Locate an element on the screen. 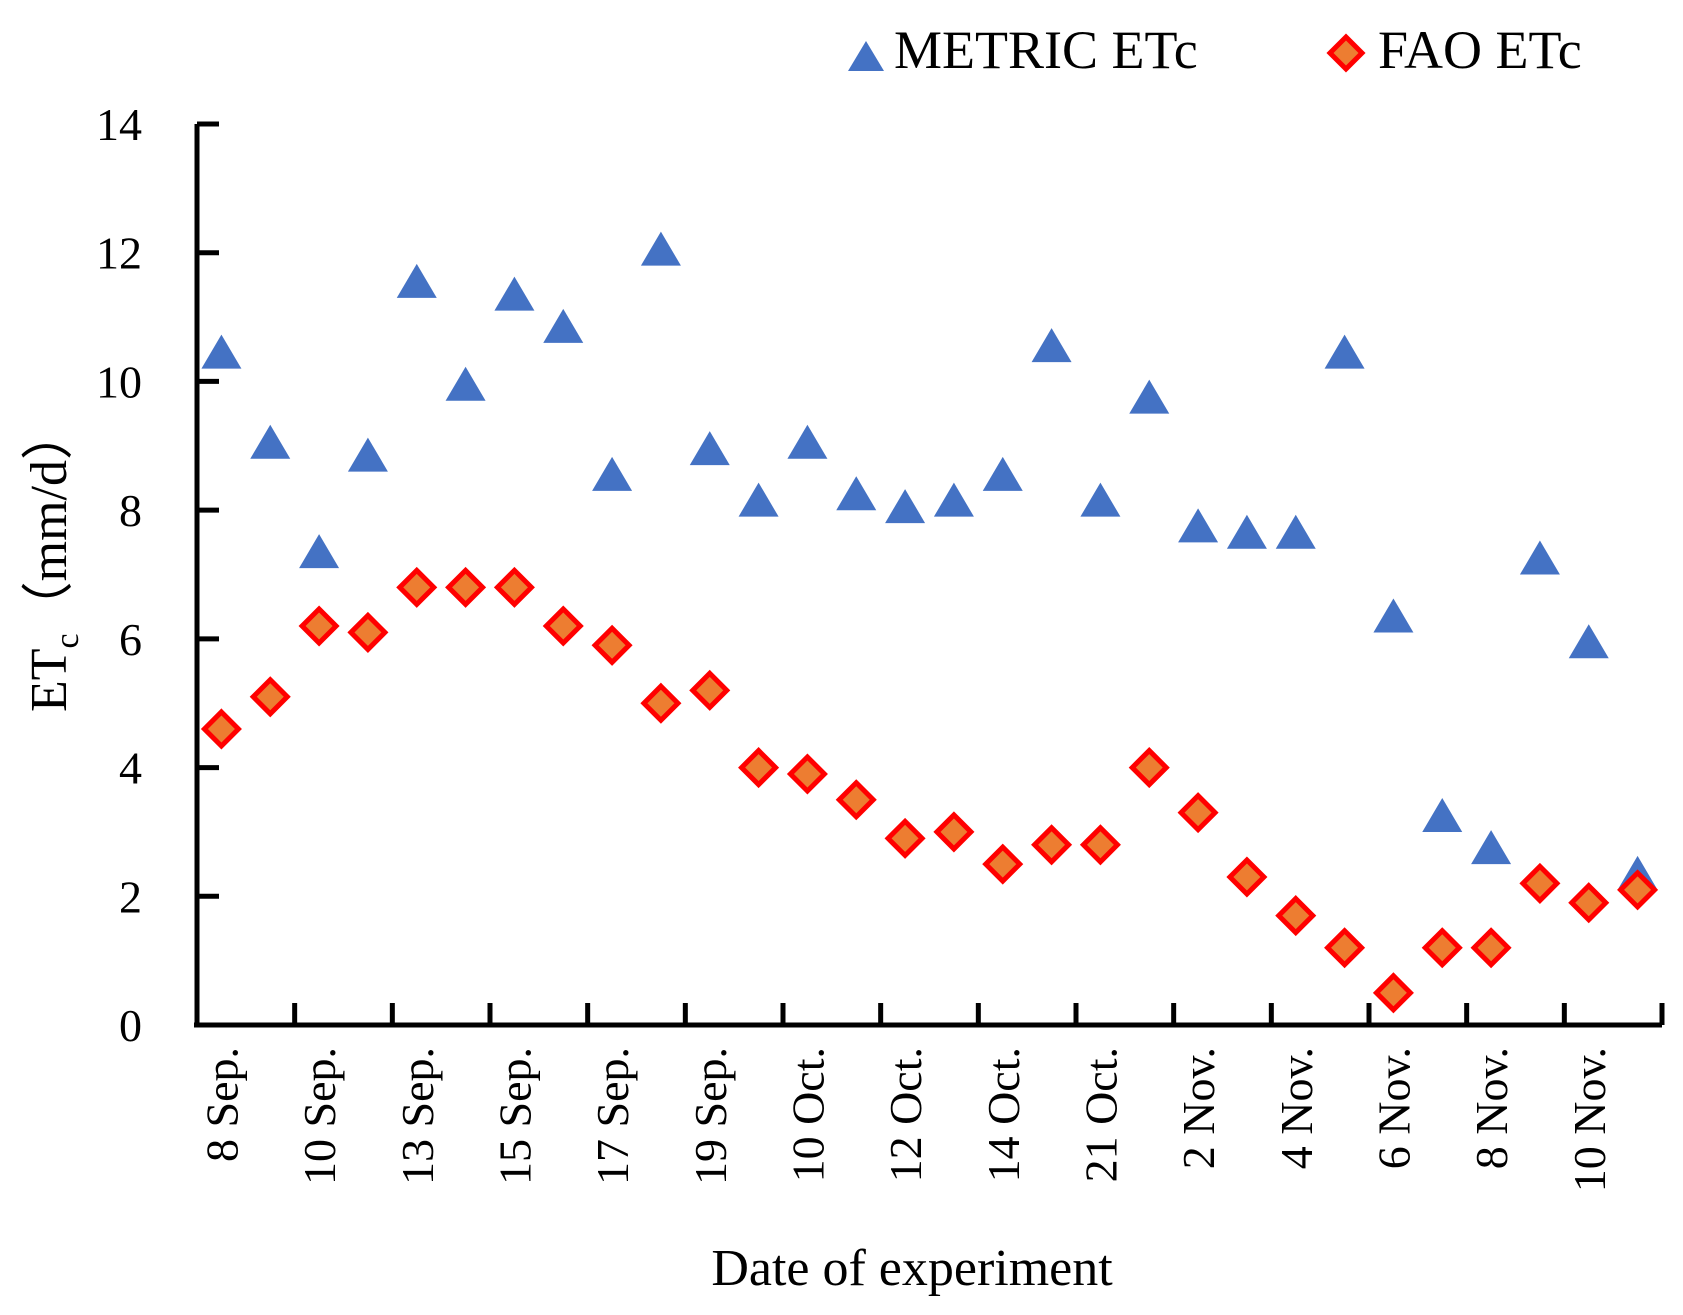 This screenshot has height=1315, width=1683. x-tick-label: 19 Sep. is located at coordinates (710, 1116).